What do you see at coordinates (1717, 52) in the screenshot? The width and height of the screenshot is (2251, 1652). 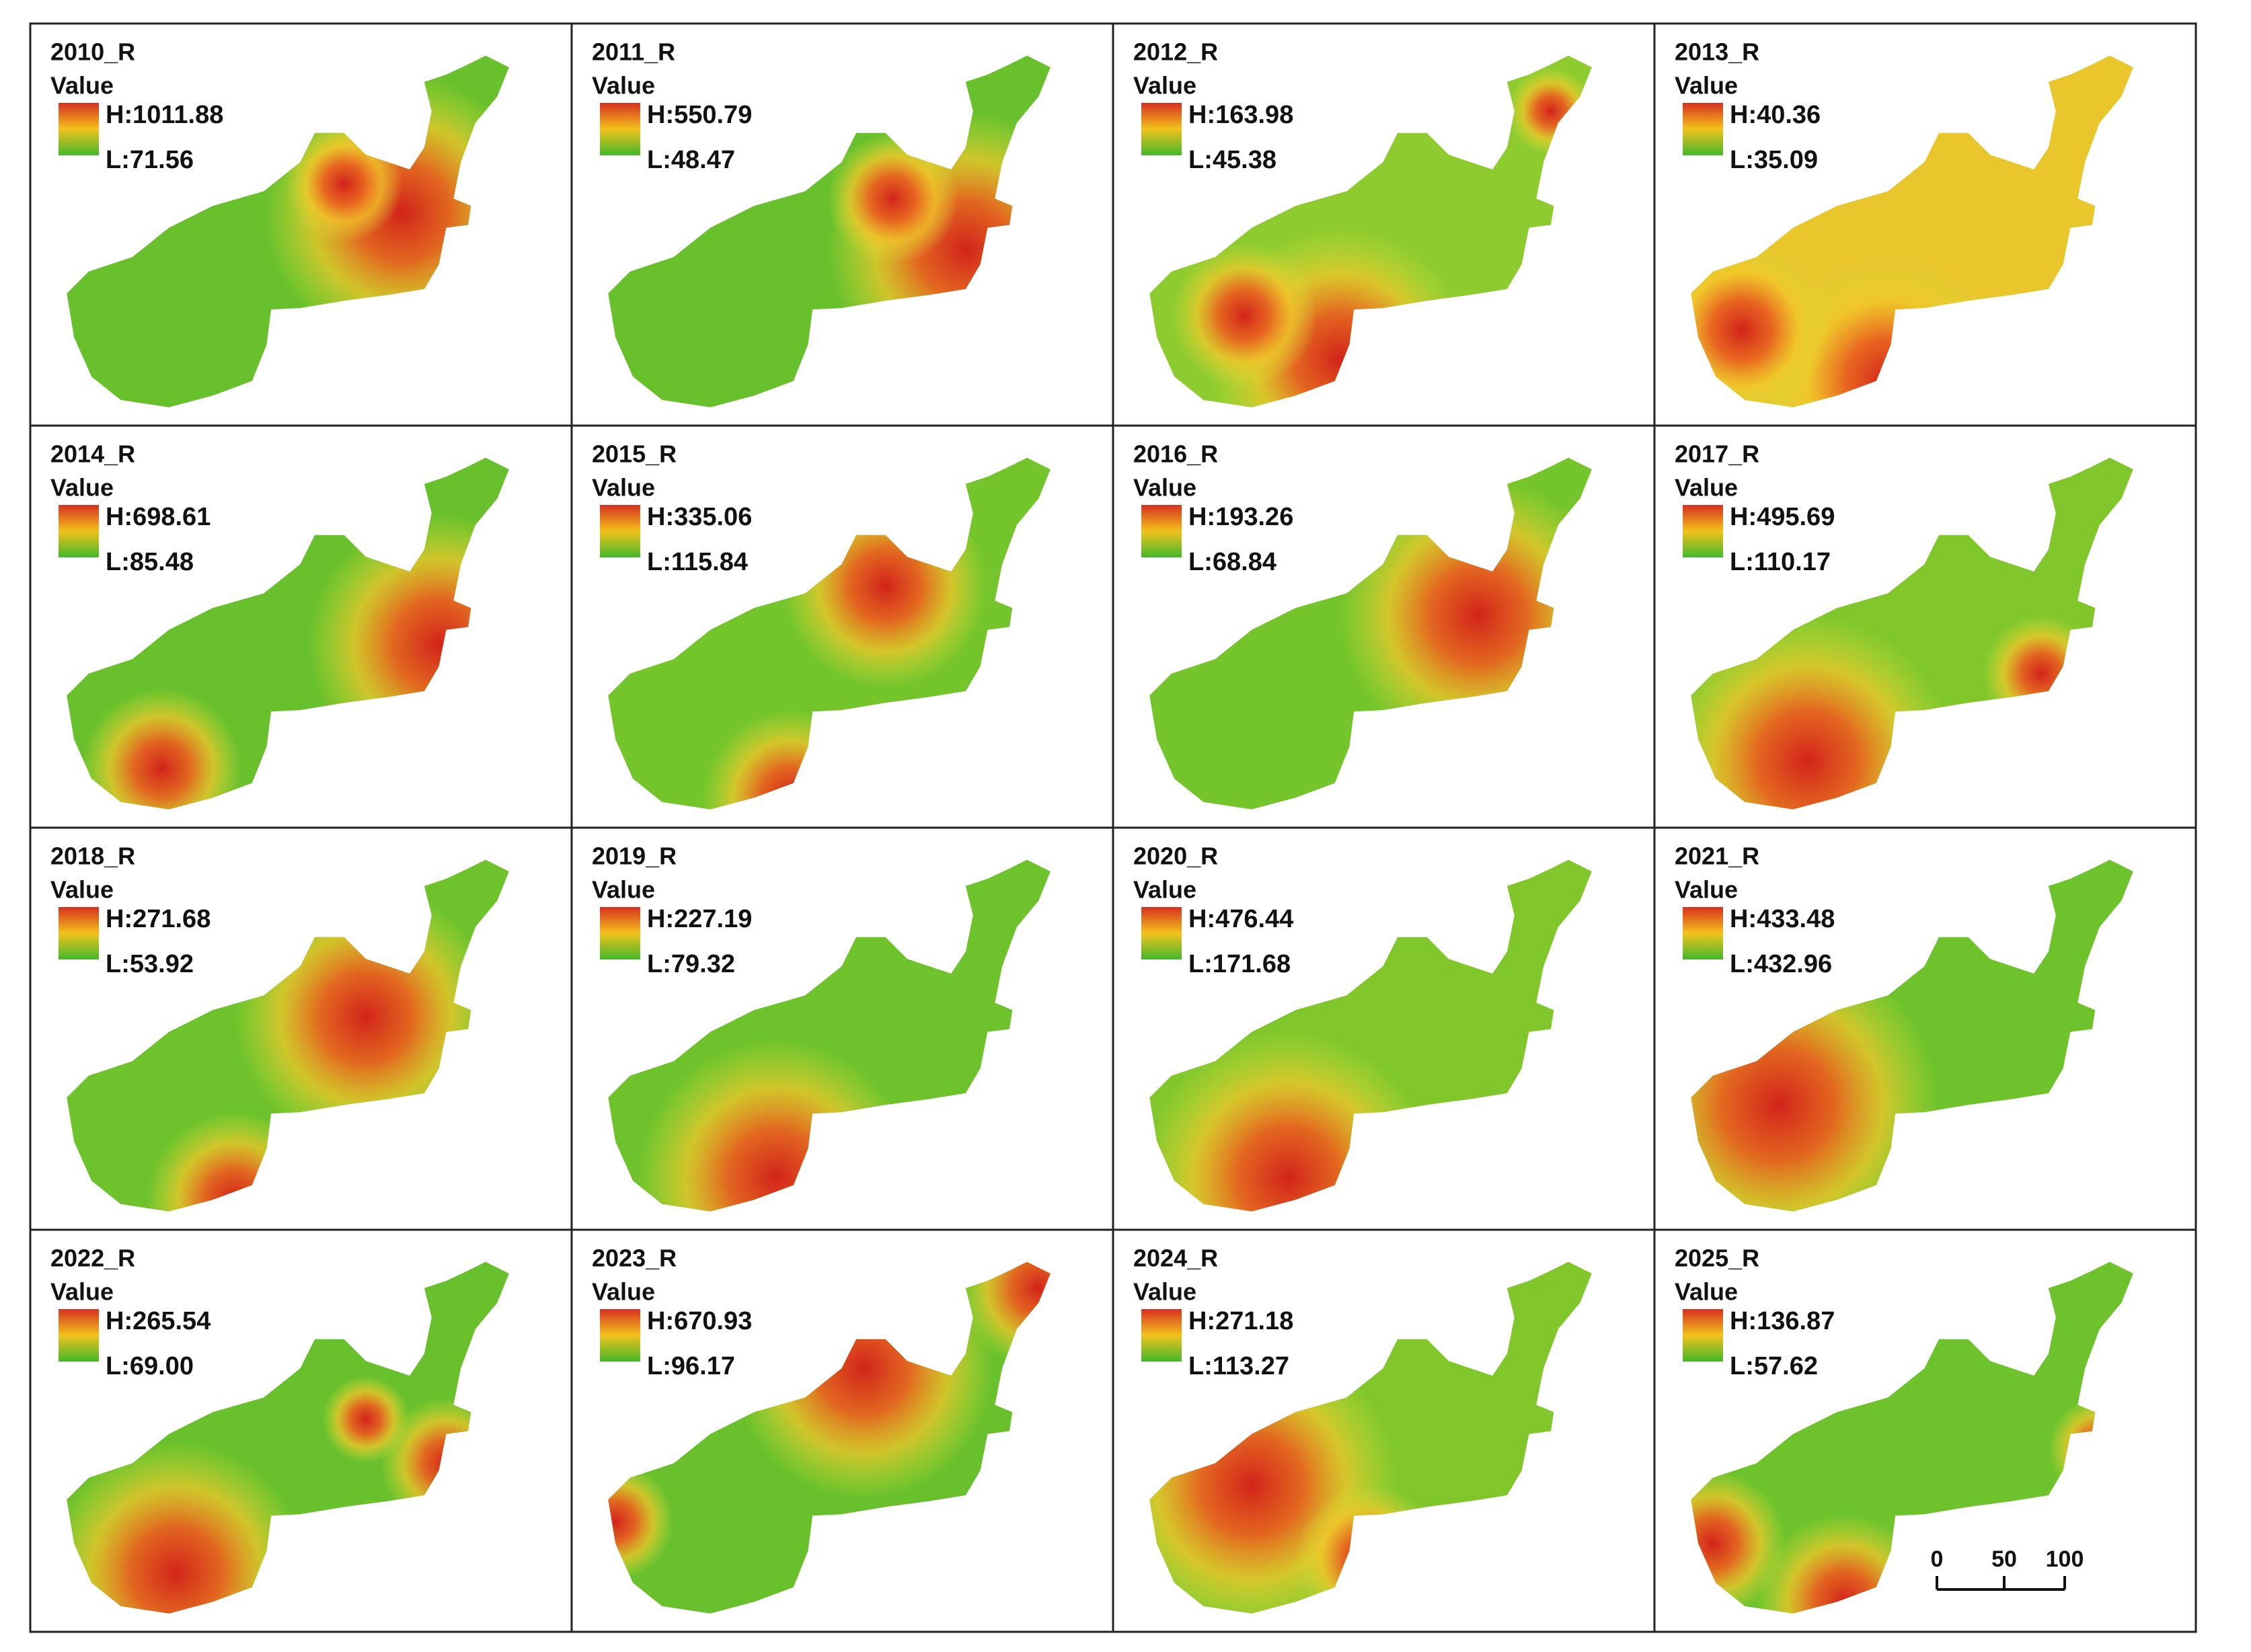 I see `panel-title: 2013_R` at bounding box center [1717, 52].